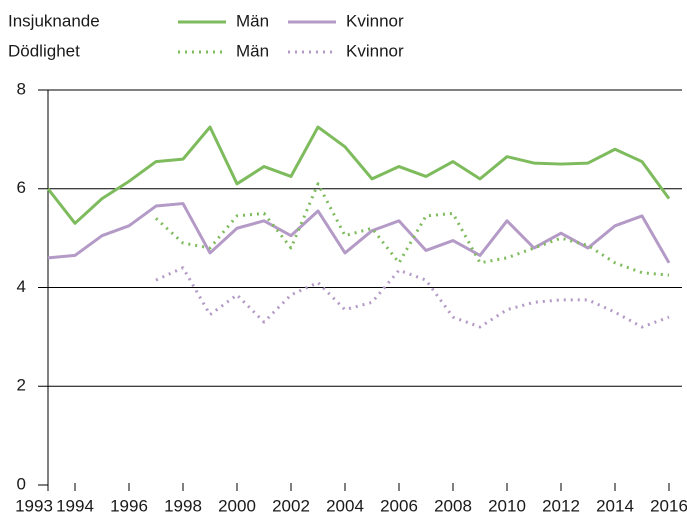 This screenshot has height=520, width=687. Describe the element at coordinates (44, 50) in the screenshot. I see `legend-group: Dödlighet` at that location.